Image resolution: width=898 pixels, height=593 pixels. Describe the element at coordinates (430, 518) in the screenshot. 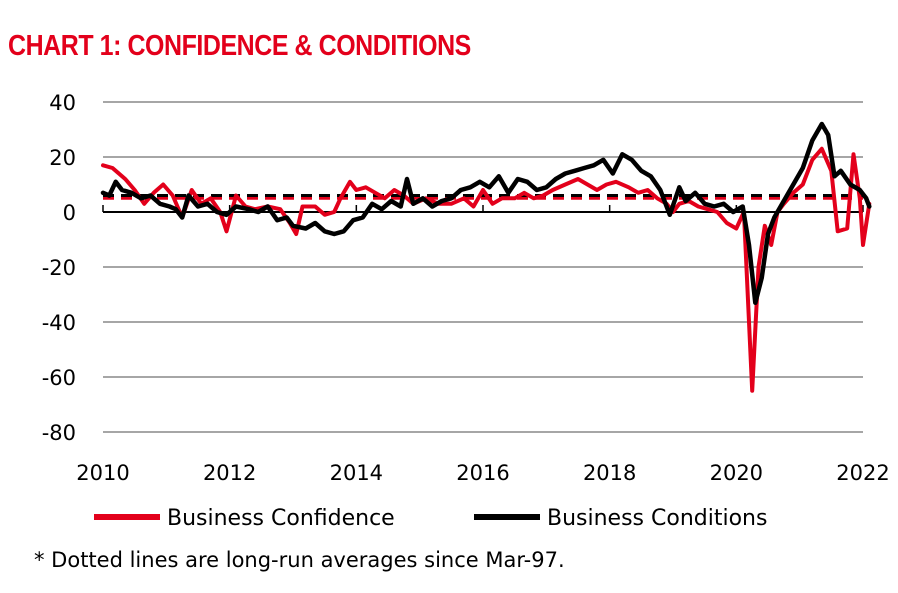

I see `legend: Business Confidence Business Conditions` at that location.